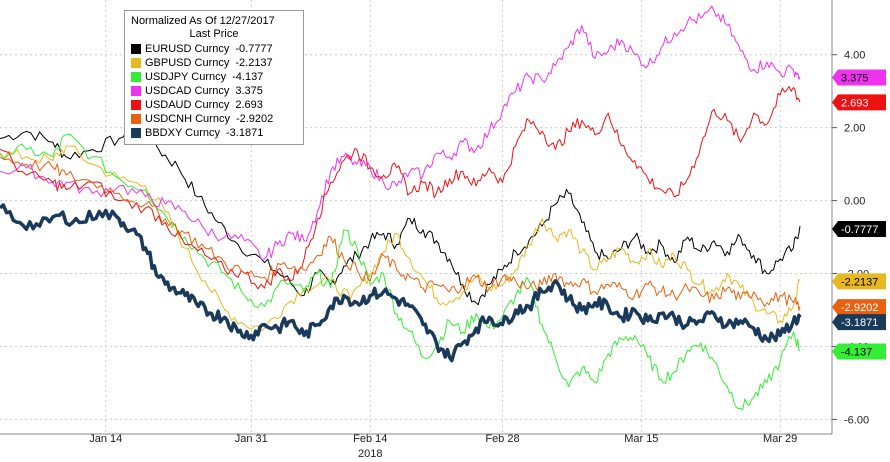 This screenshot has width=890, height=462. I want to click on legend-series-name: USDAUD Curncy, so click(187, 105).